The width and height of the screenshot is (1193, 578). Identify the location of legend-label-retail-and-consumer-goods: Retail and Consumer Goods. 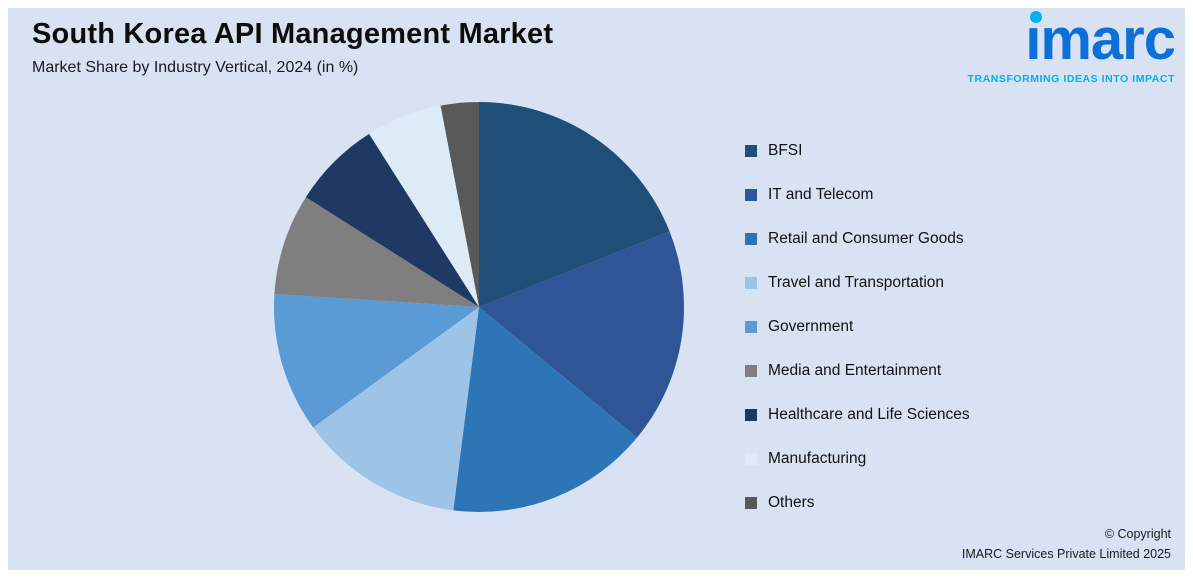
(866, 238).